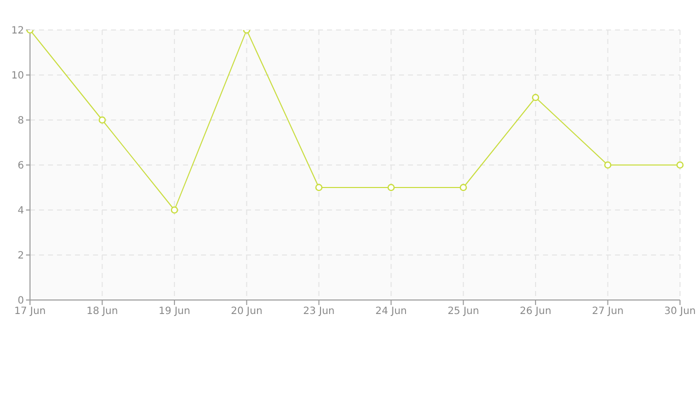 The width and height of the screenshot is (700, 400). Describe the element at coordinates (21, 256) in the screenshot. I see `y-tick-label: 2` at that location.